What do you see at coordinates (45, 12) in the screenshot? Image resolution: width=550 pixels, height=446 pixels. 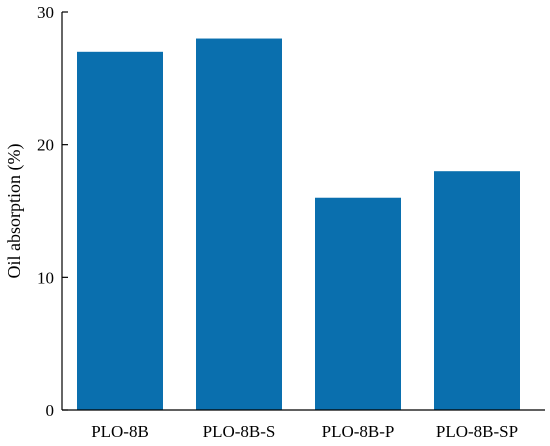 I see `y-tick-label: 30` at bounding box center [45, 12].